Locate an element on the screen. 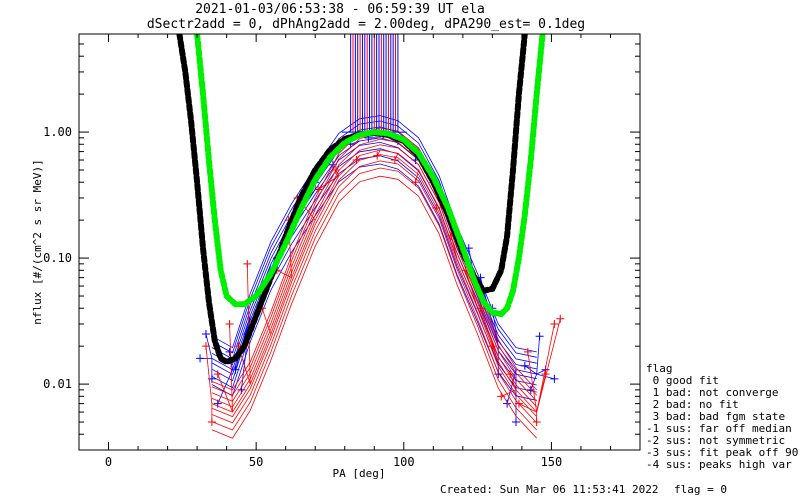 The image size is (800, 500). x-axis-label: PA [deg] is located at coordinates (359, 473).